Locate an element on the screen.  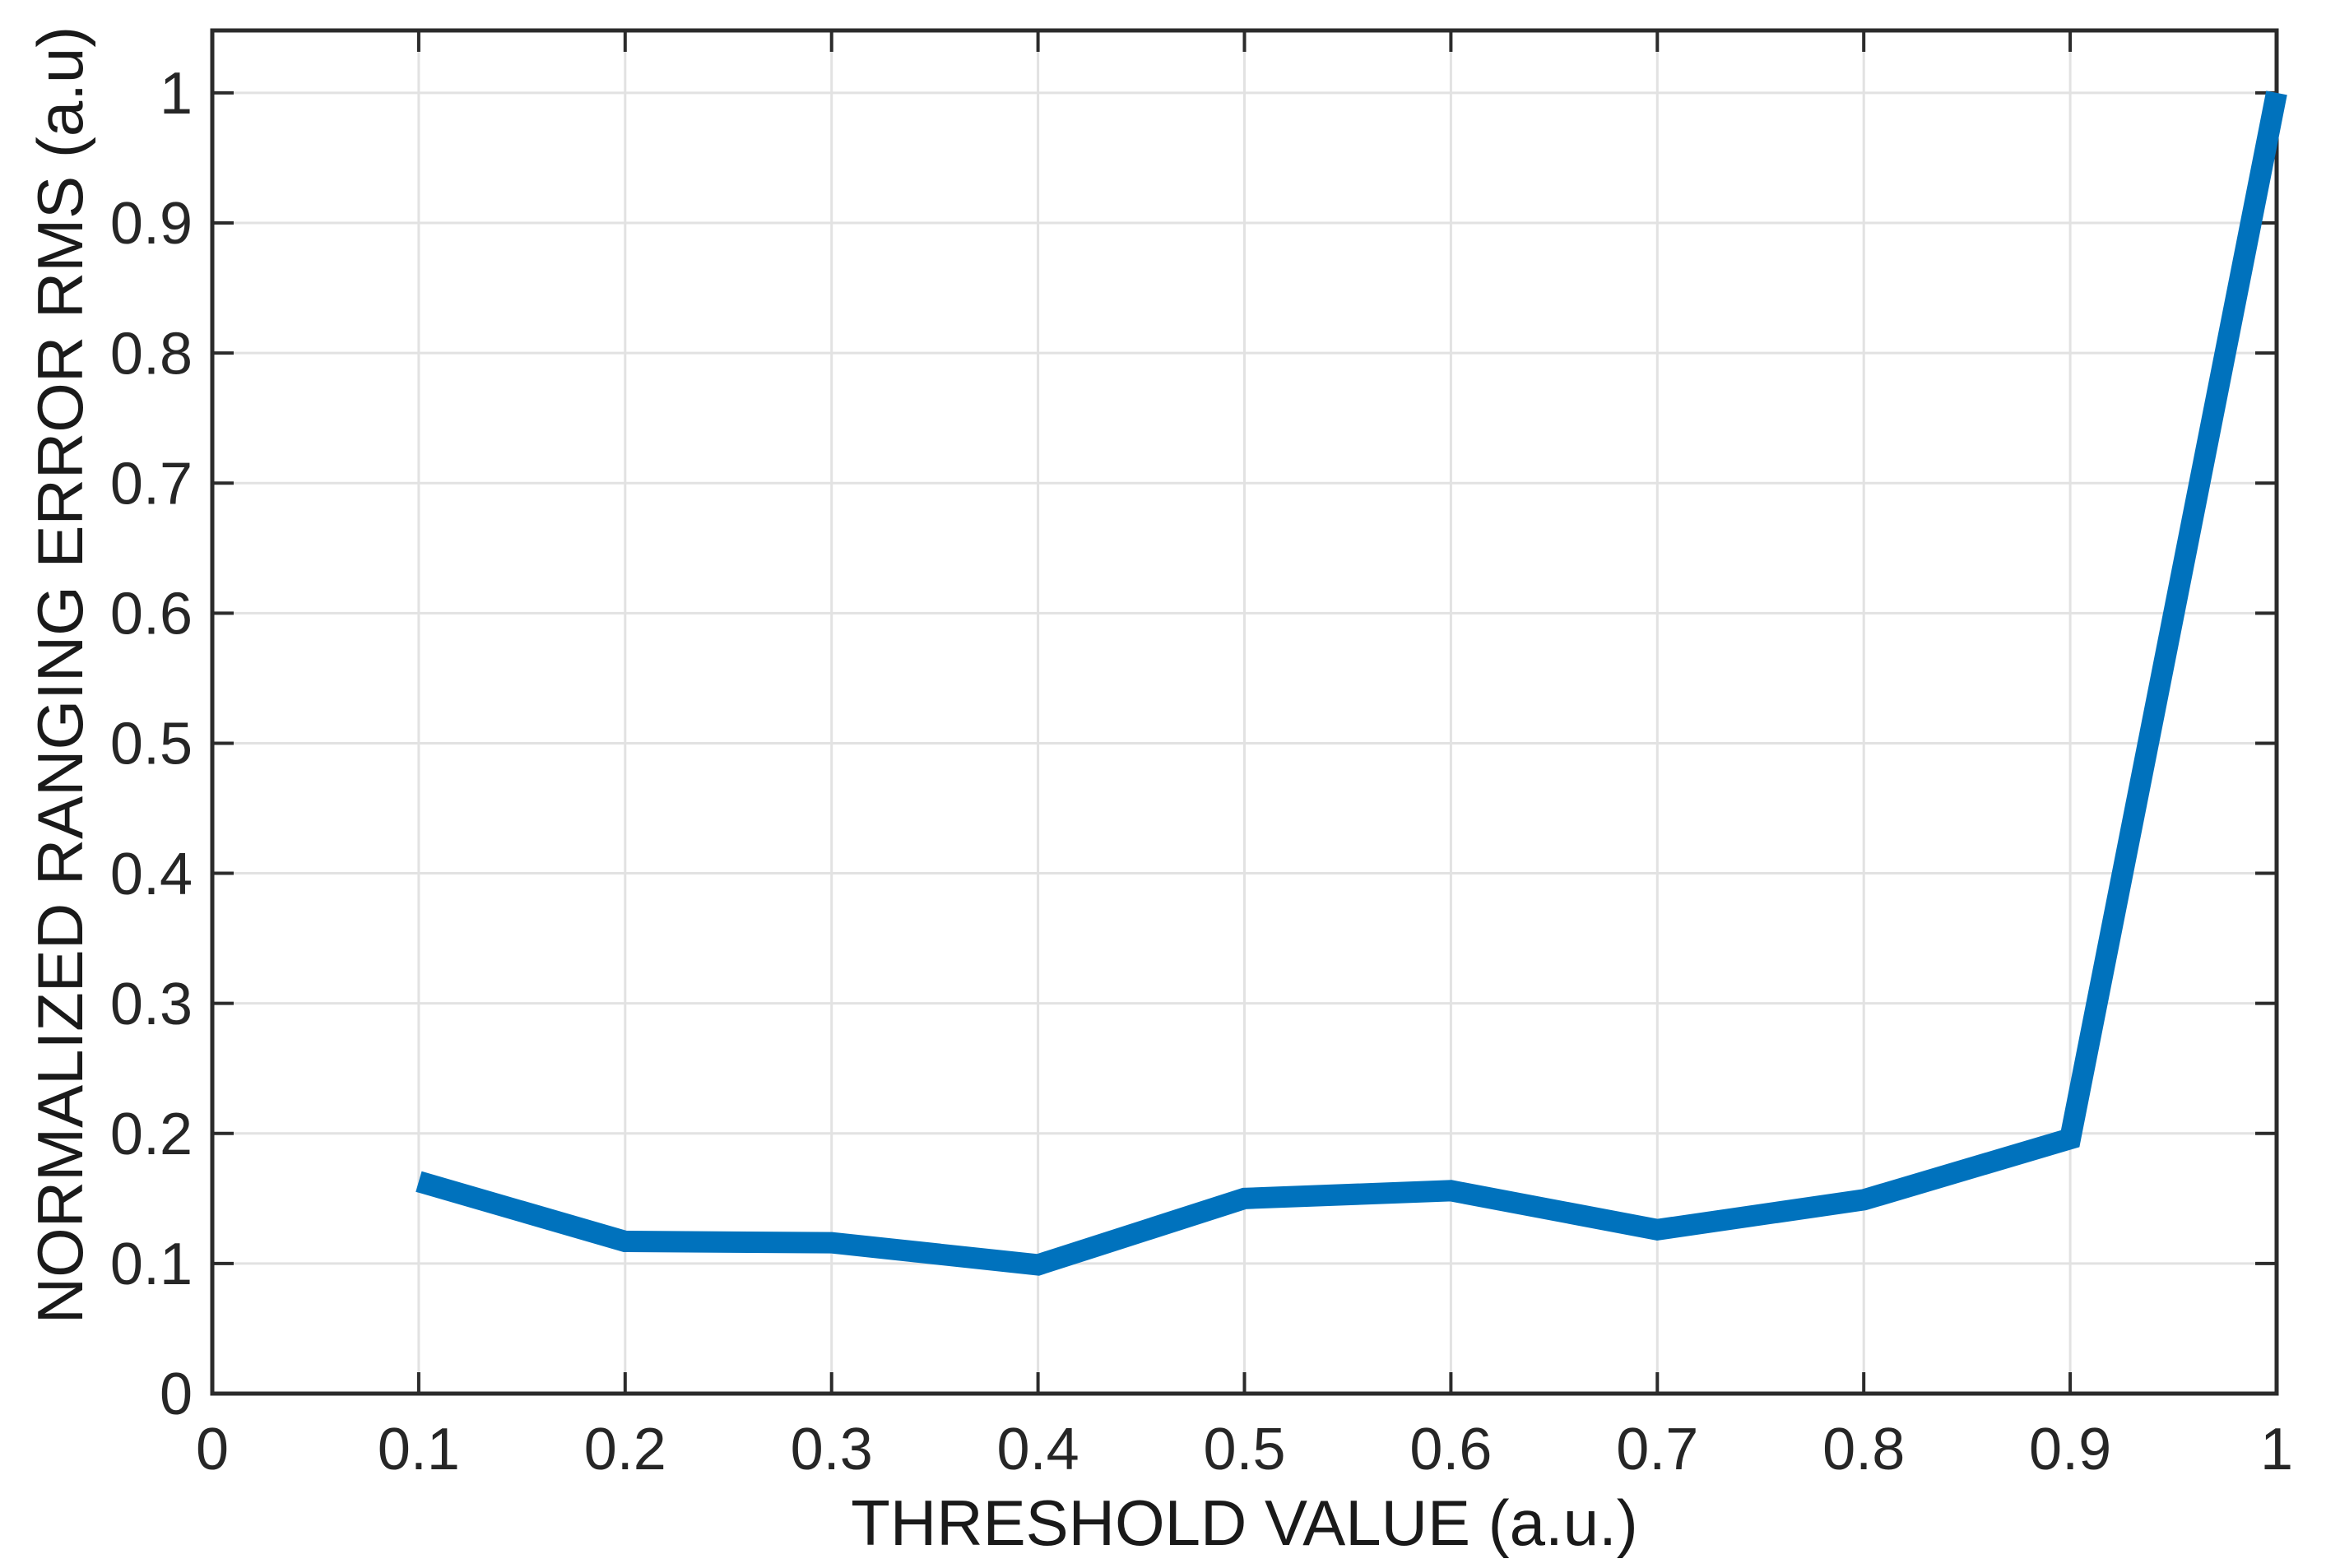
y-tick-label: 0.3 is located at coordinates (151, 1004).